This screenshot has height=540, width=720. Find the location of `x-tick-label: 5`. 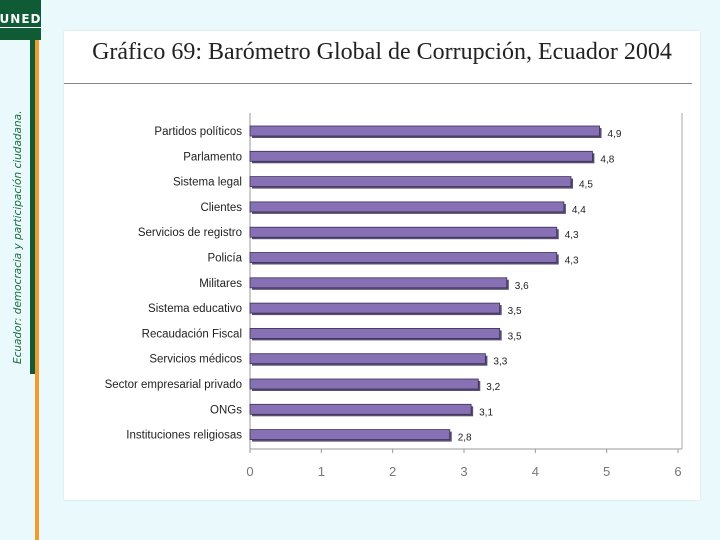

x-tick-label: 5 is located at coordinates (606, 471).